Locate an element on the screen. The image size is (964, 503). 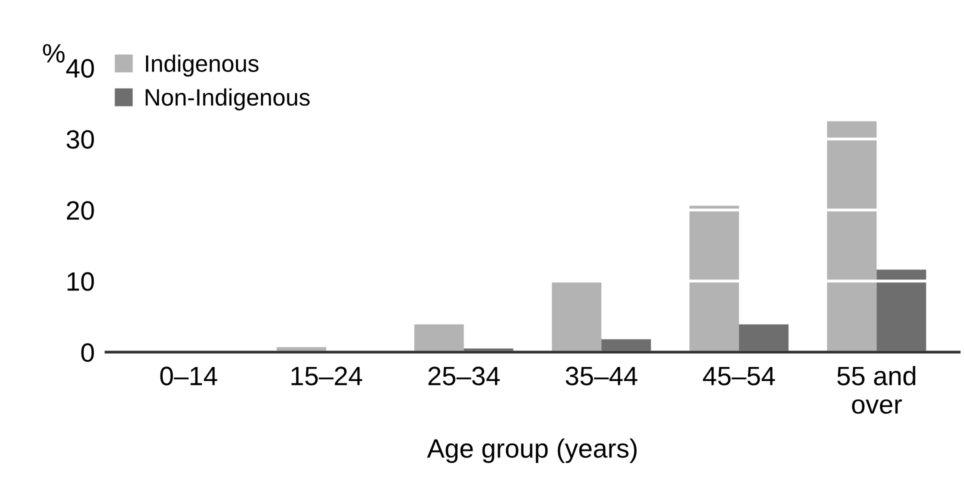
x-tick-label: 15–24 is located at coordinates (327, 376).